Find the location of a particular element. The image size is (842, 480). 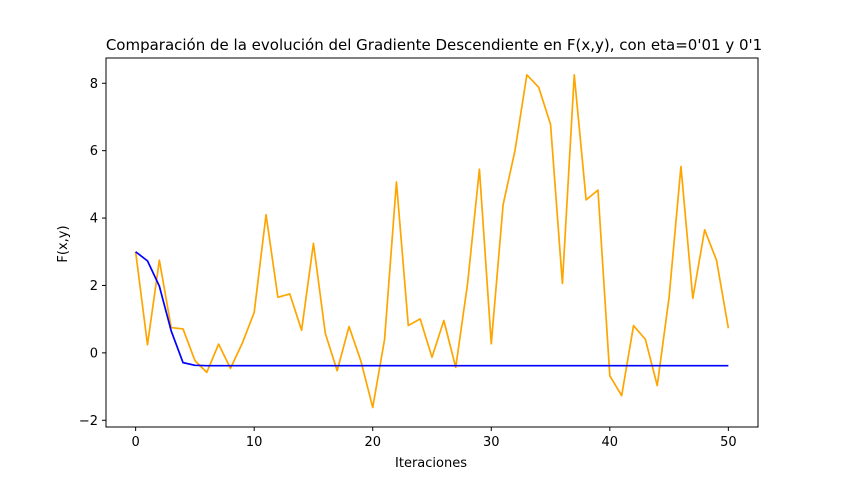

x-tick-label: 20 is located at coordinates (372, 442).